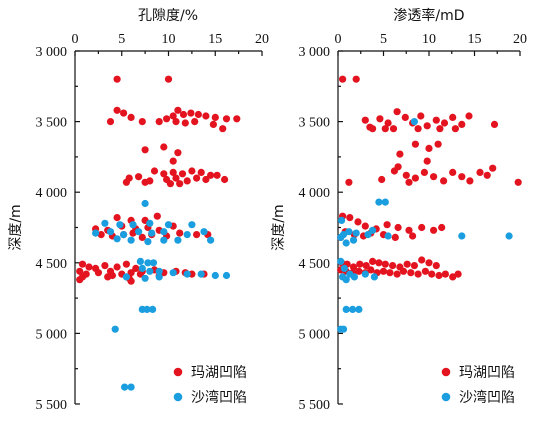 The width and height of the screenshot is (538, 422). I want to click on permeability-y-tick-label: 5 000, so click(315, 334).